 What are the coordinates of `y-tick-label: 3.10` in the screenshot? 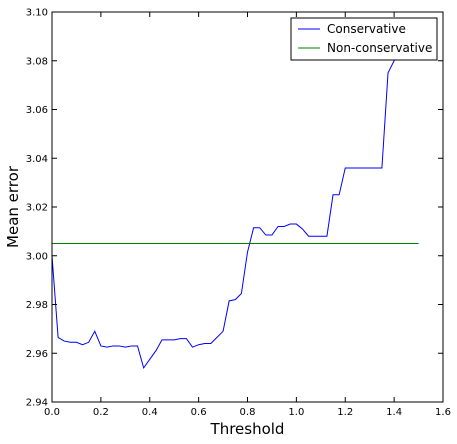 It's located at (37, 13).